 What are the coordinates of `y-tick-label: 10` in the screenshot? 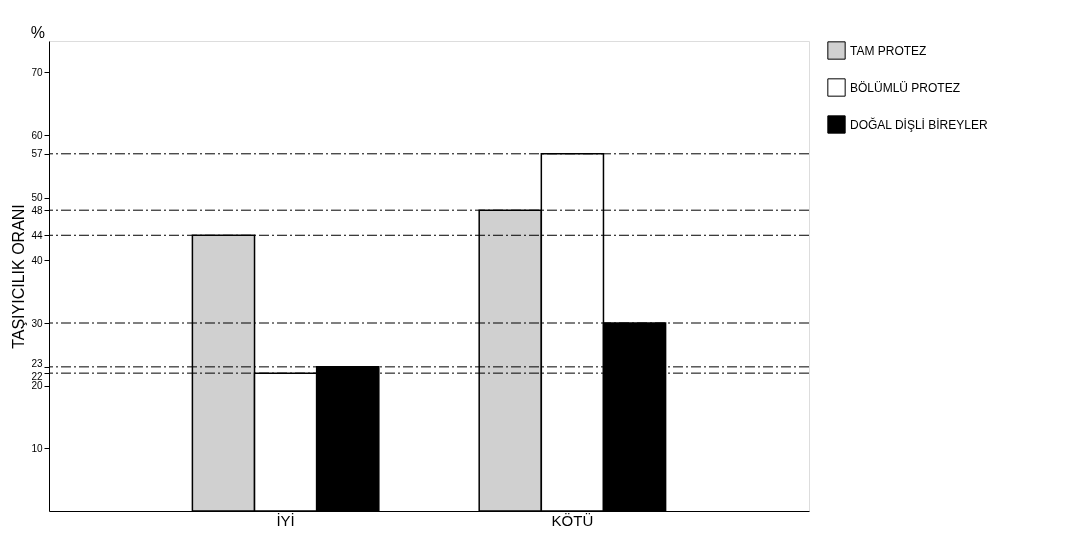 It's located at (37, 448).